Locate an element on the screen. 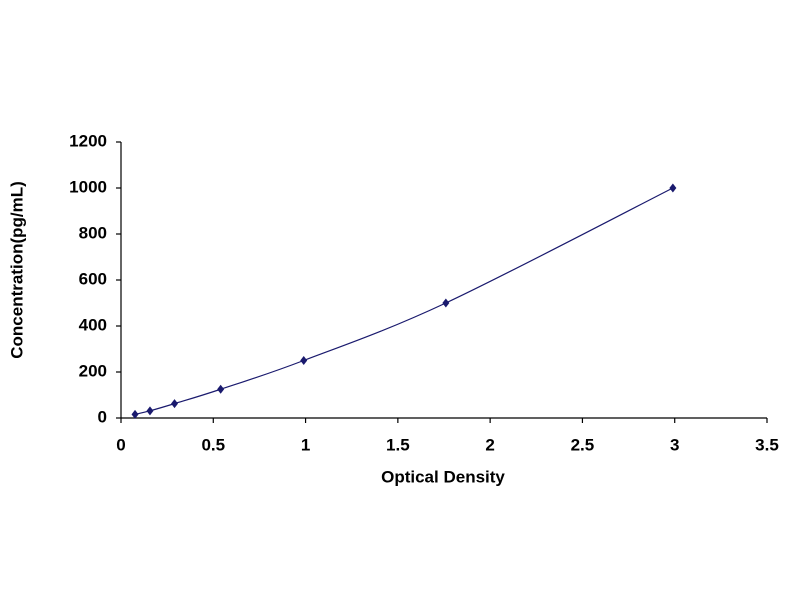 The height and width of the screenshot is (600, 800). x-tick-label: 3 is located at coordinates (674, 444).